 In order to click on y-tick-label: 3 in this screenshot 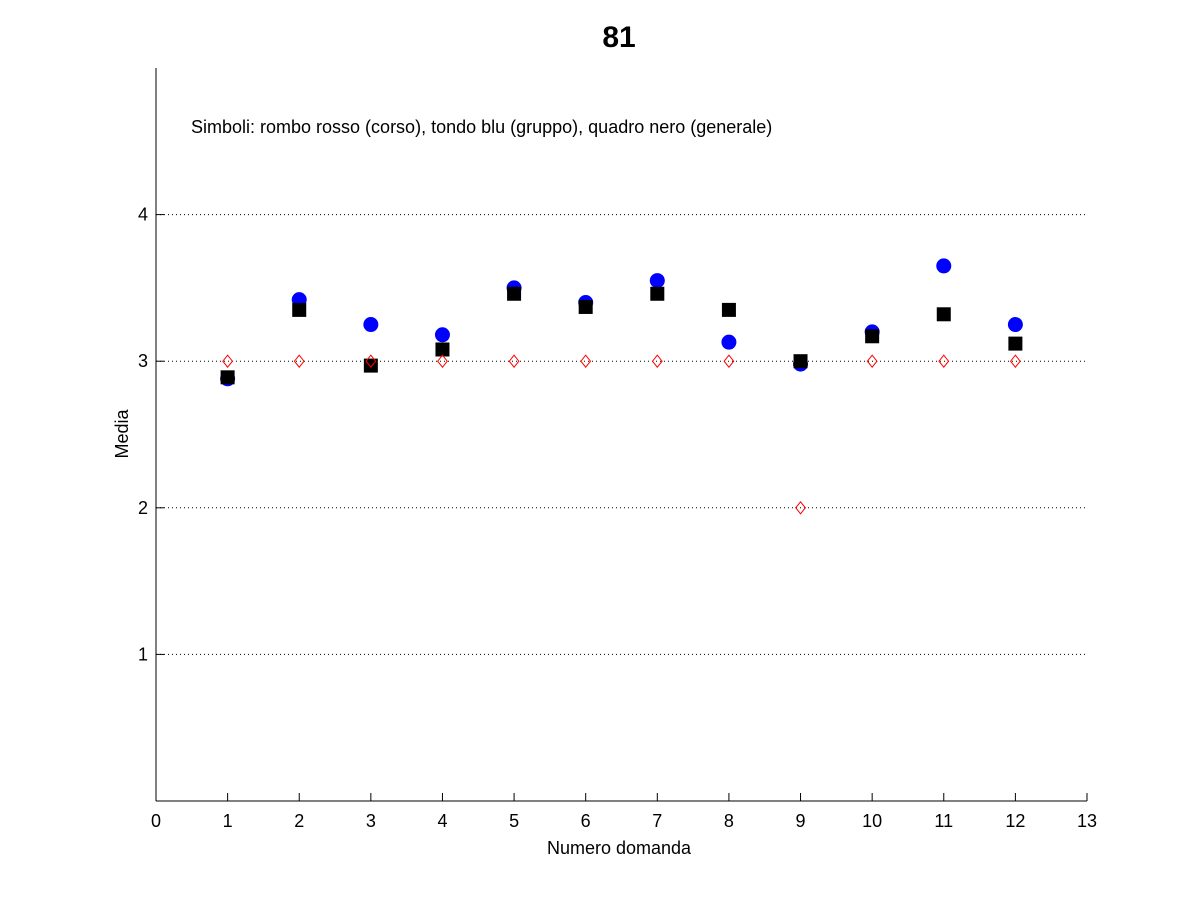, I will do `click(143, 361)`.